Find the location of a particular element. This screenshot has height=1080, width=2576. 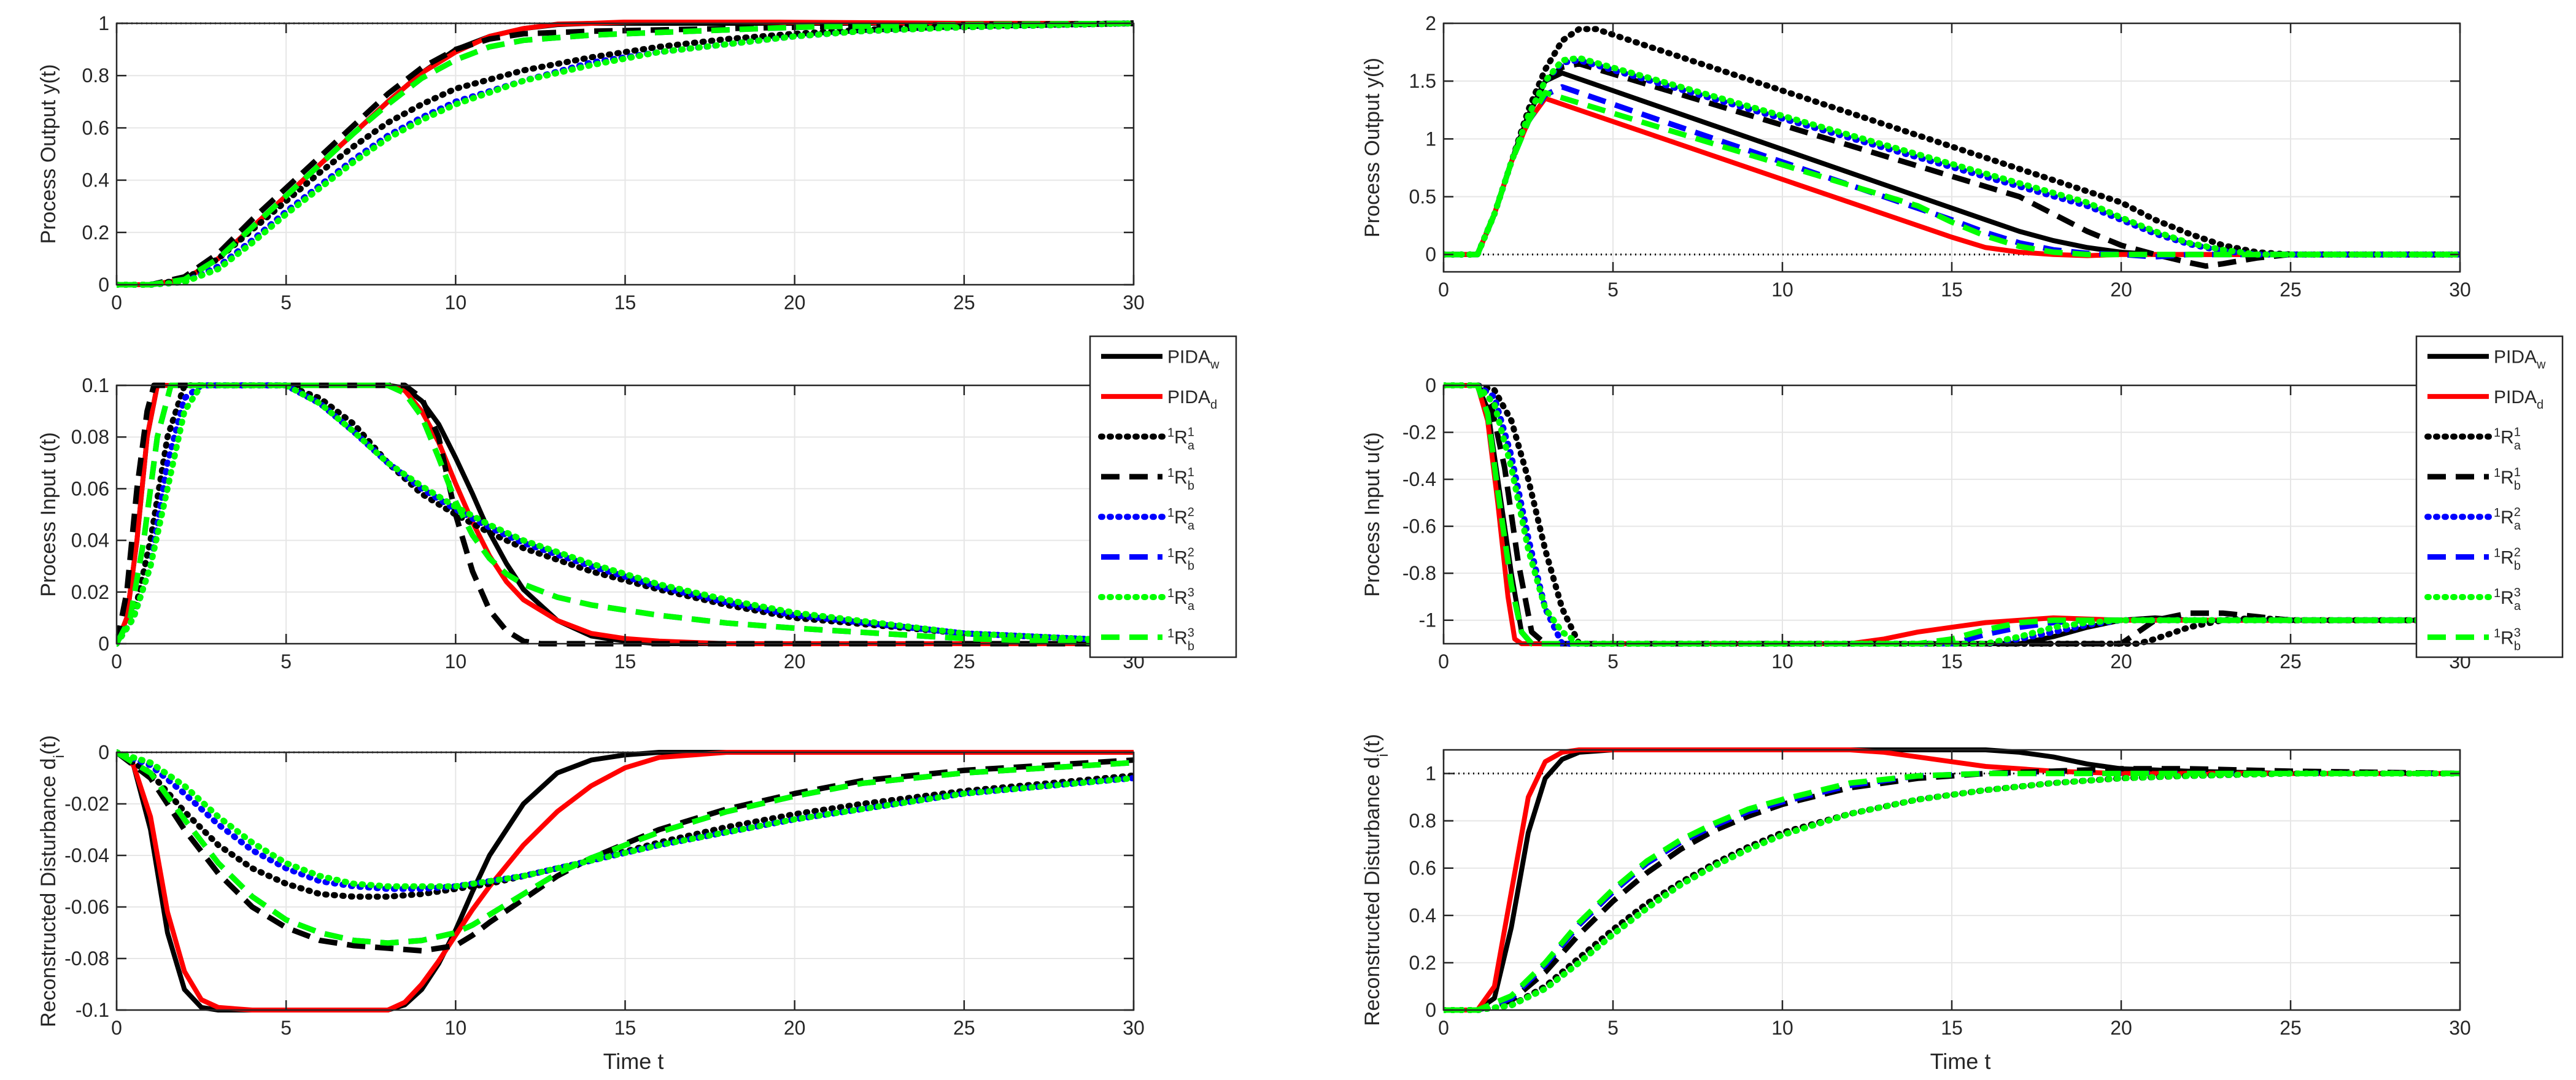

right-input-xtick-label: 20 is located at coordinates (2121, 661).